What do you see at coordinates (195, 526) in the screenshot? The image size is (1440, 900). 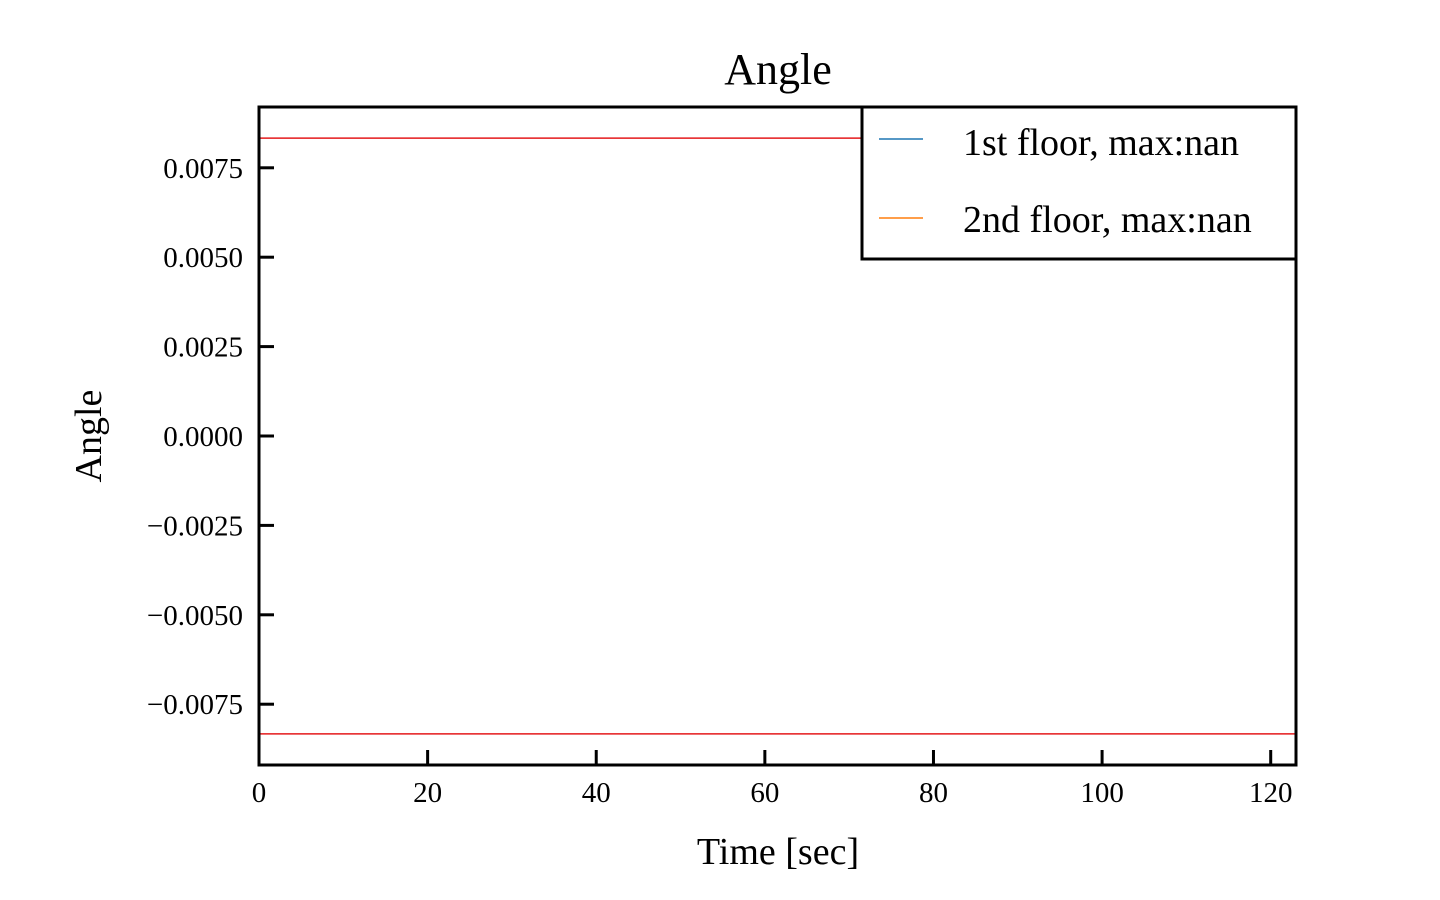 I see `y-tick-label: −0.0025` at bounding box center [195, 526].